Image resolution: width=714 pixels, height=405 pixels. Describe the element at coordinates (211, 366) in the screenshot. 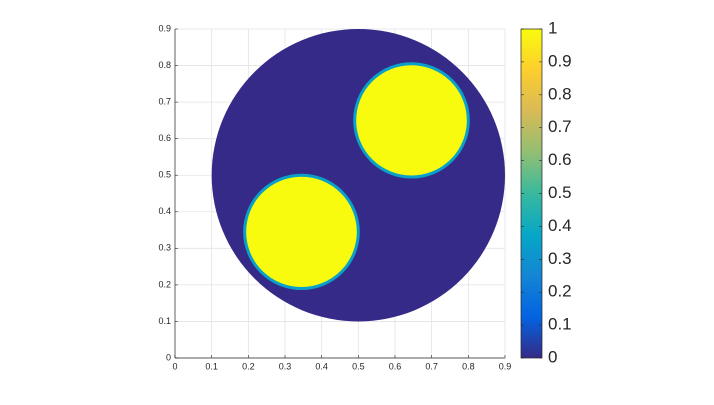

I see `x-tick-label: 0.1` at that location.